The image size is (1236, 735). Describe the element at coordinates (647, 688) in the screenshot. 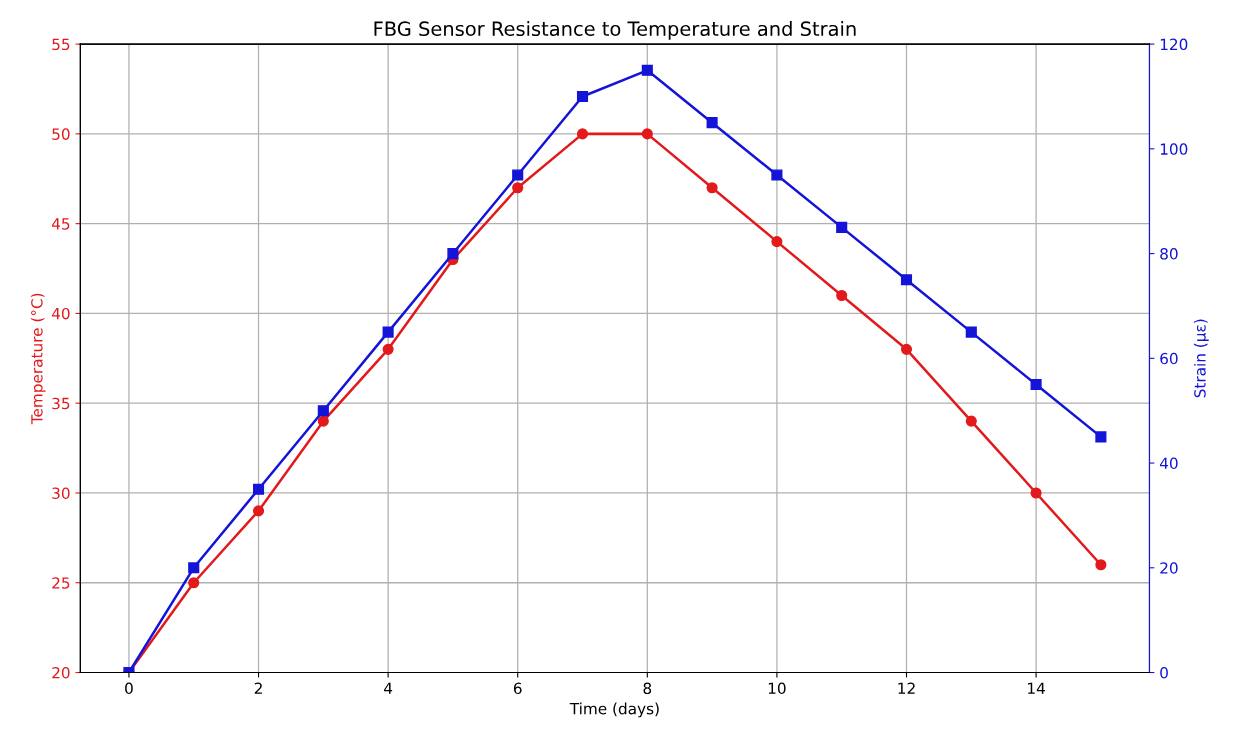

I see `x-tick-label: 8` at that location.